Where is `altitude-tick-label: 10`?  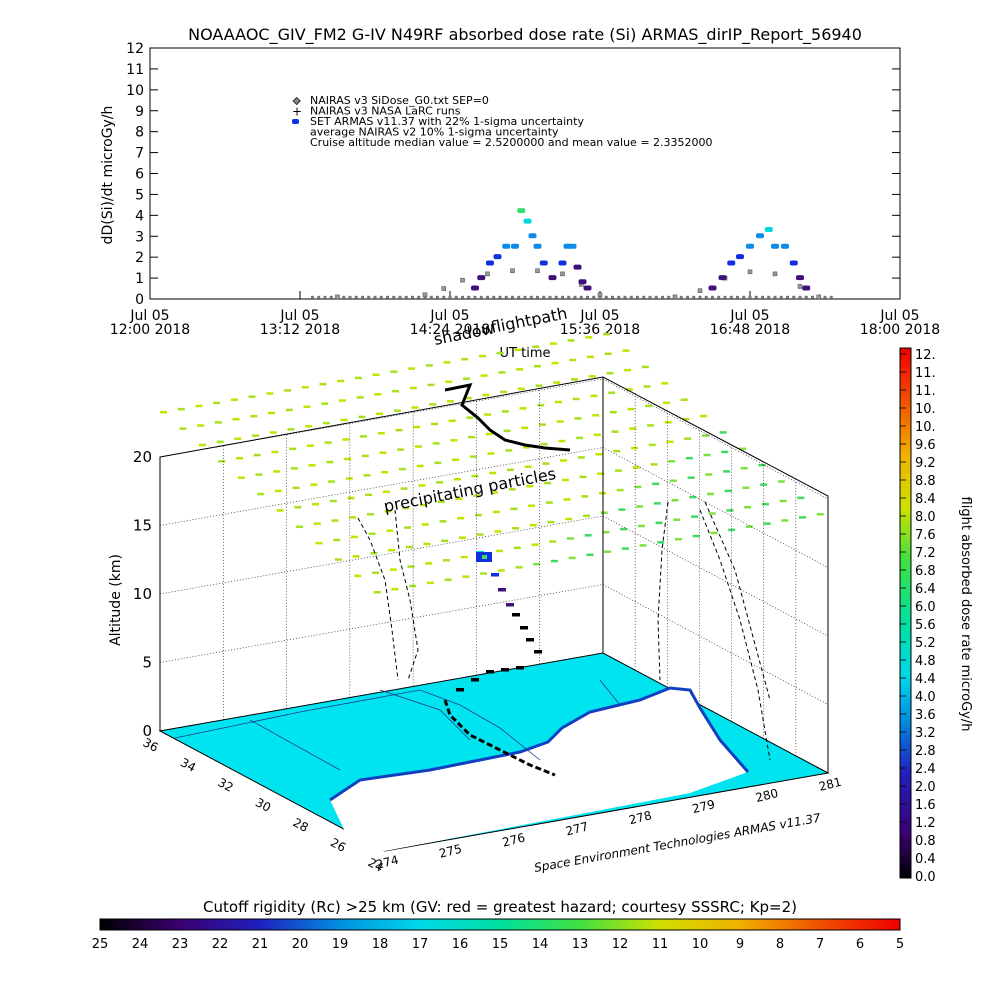
altitude-tick-label: 10 is located at coordinates (142, 594).